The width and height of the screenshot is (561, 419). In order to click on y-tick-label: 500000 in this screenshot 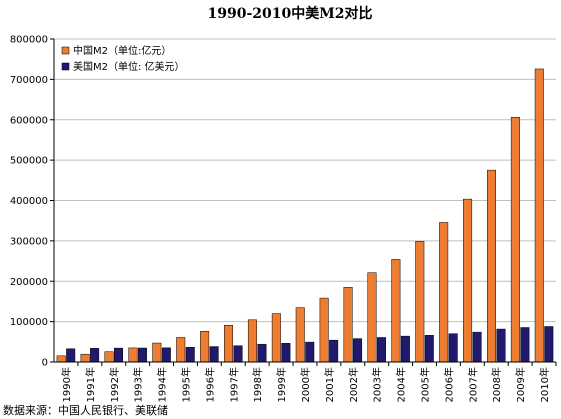, I will do `click(29, 161)`.